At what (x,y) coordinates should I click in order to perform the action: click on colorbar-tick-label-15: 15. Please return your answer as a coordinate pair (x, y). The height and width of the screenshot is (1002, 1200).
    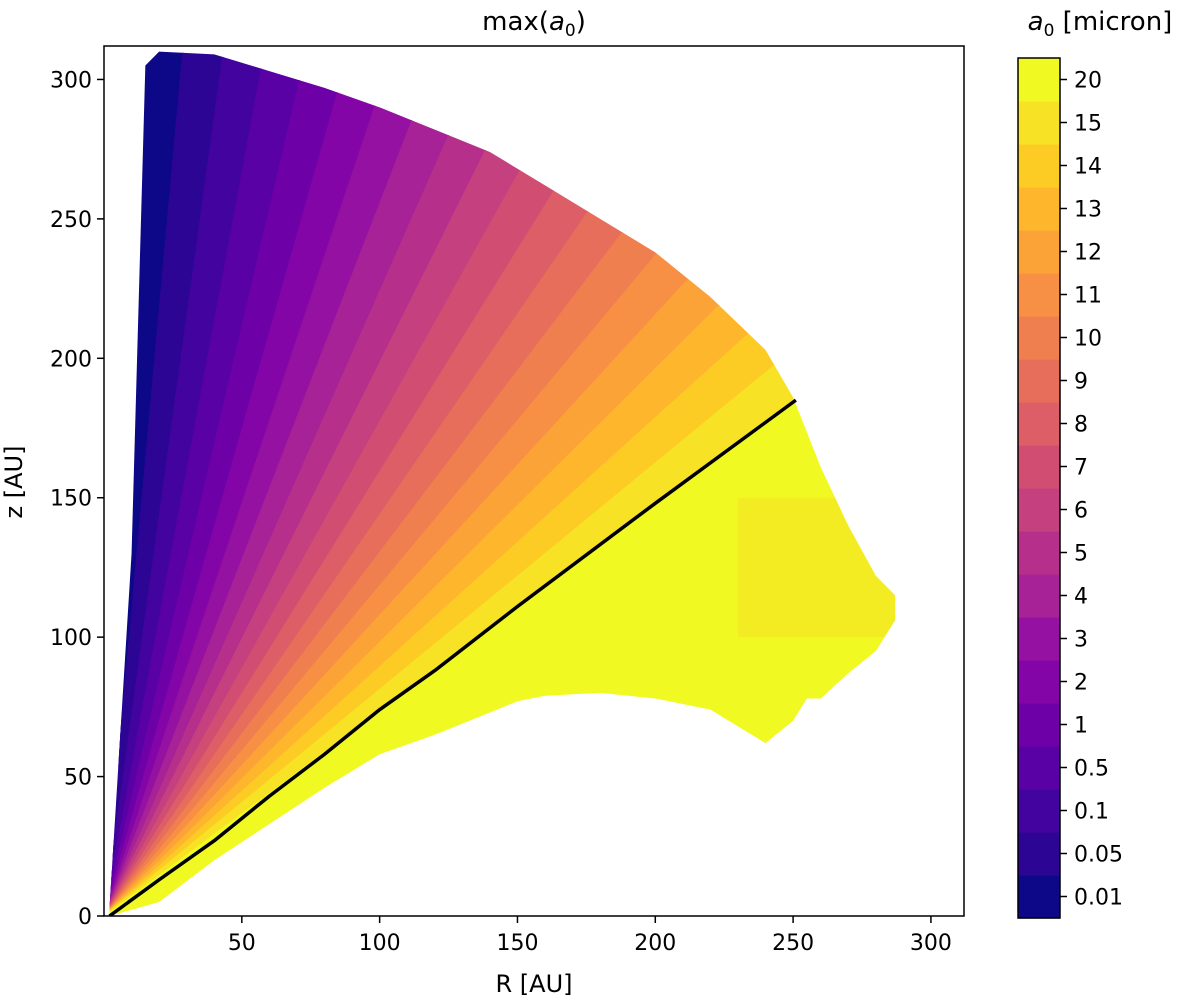
    Looking at the image, I should click on (1088, 124).